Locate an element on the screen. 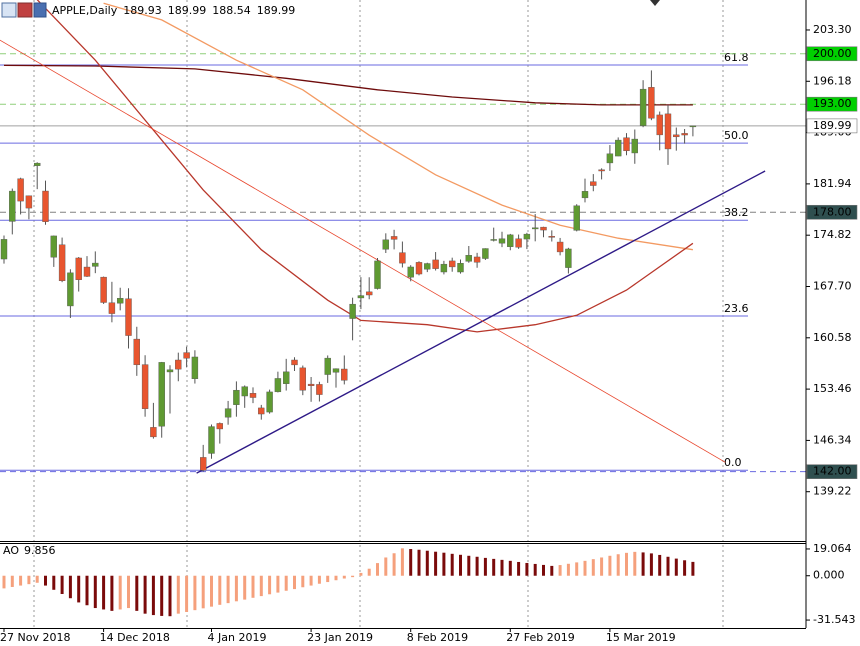  moving-average is located at coordinates (348, 85).